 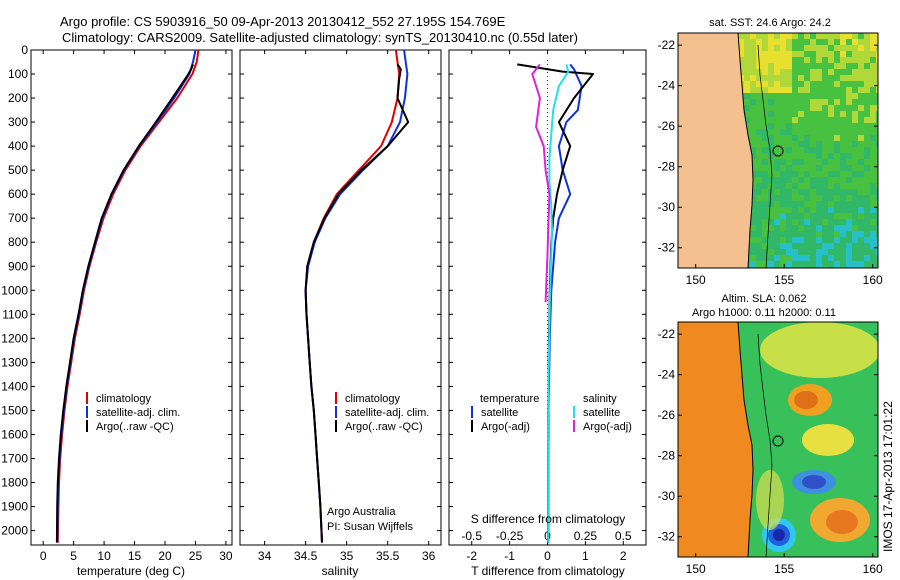 What do you see at coordinates (623, 556) in the screenshot?
I see `x-tick-label: 2` at bounding box center [623, 556].